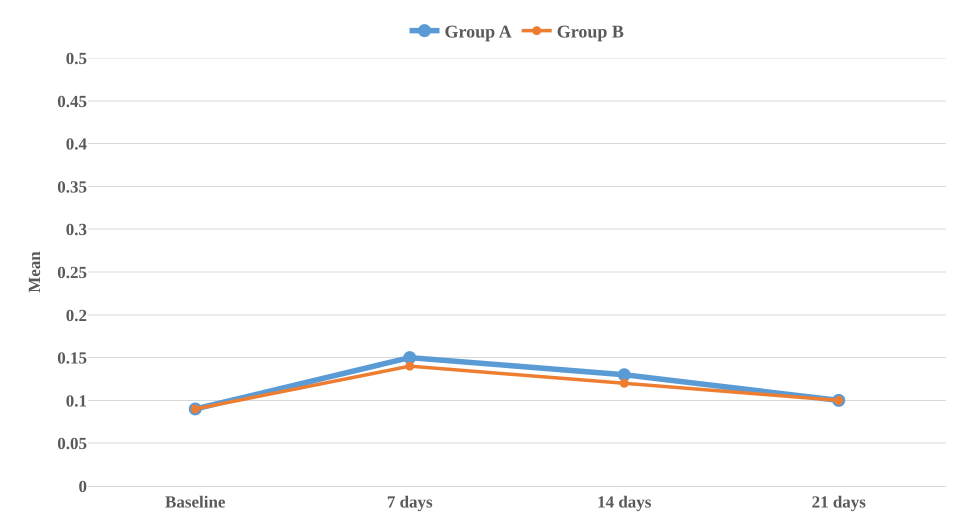  What do you see at coordinates (77, 144) in the screenshot?
I see `y-tick-label: 0.4` at bounding box center [77, 144].